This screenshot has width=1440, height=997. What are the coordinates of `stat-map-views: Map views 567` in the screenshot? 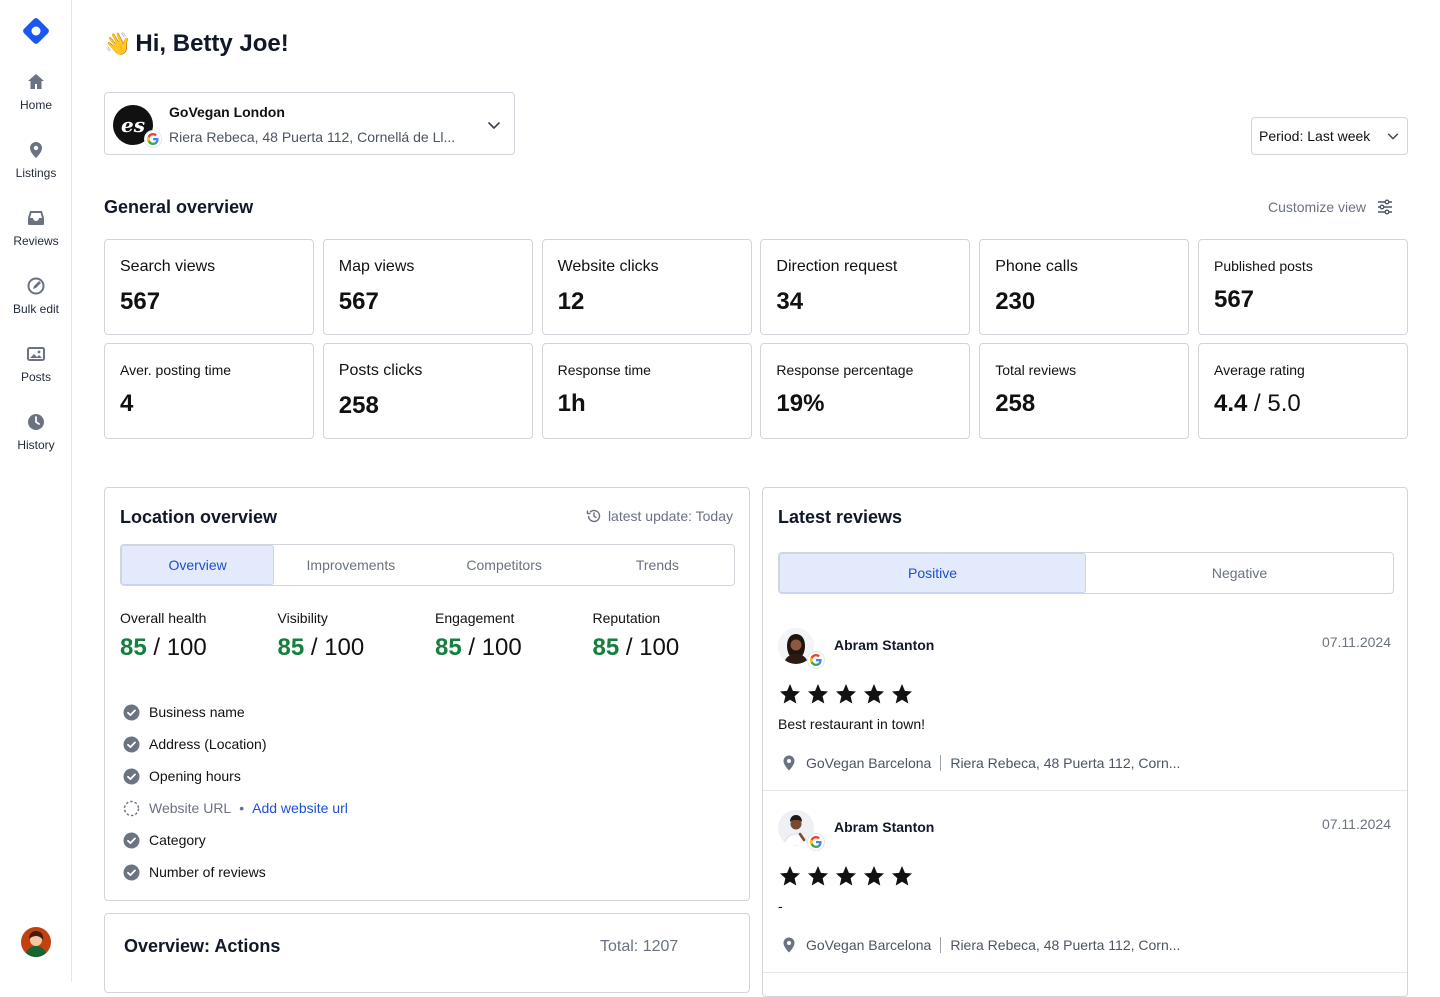 It's located at (427, 287).